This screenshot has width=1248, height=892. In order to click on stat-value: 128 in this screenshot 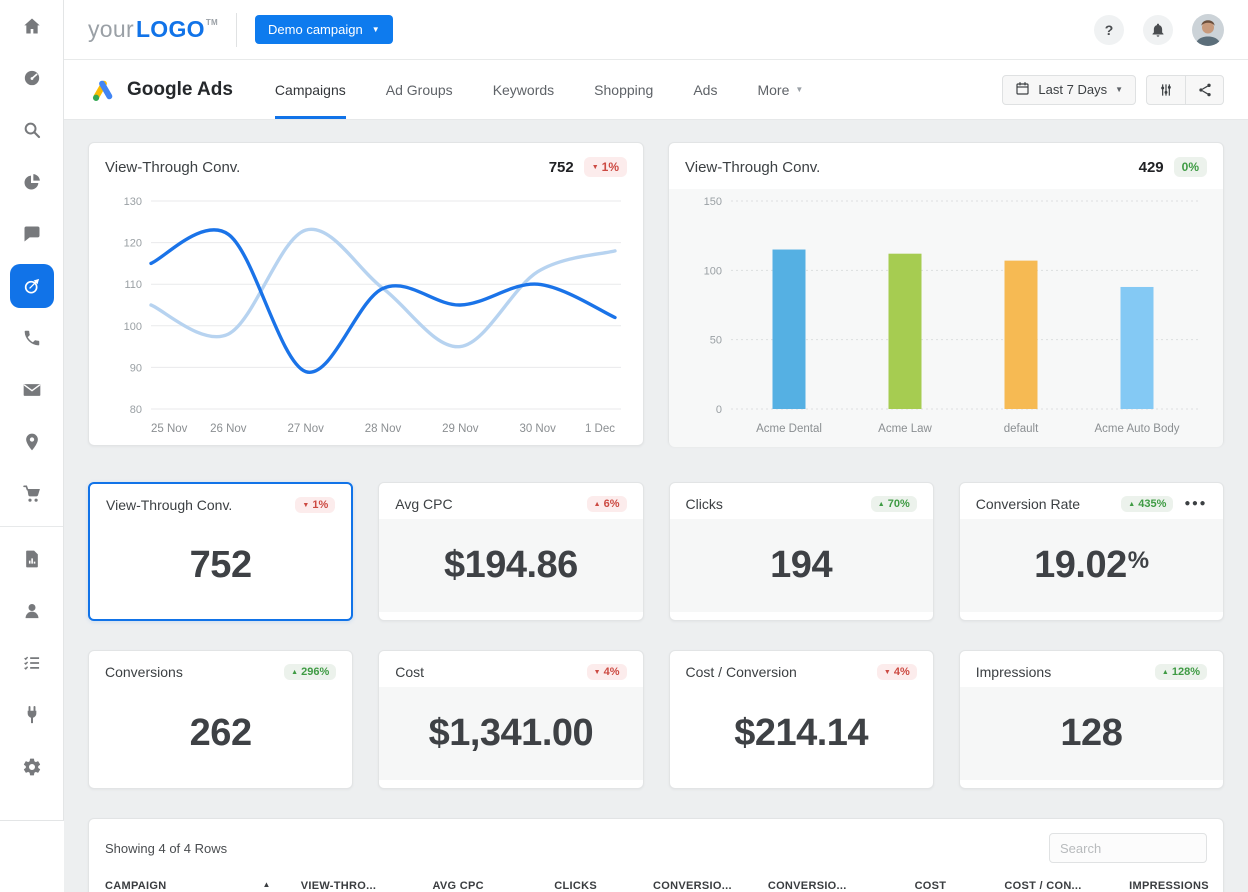, I will do `click(1091, 733)`.